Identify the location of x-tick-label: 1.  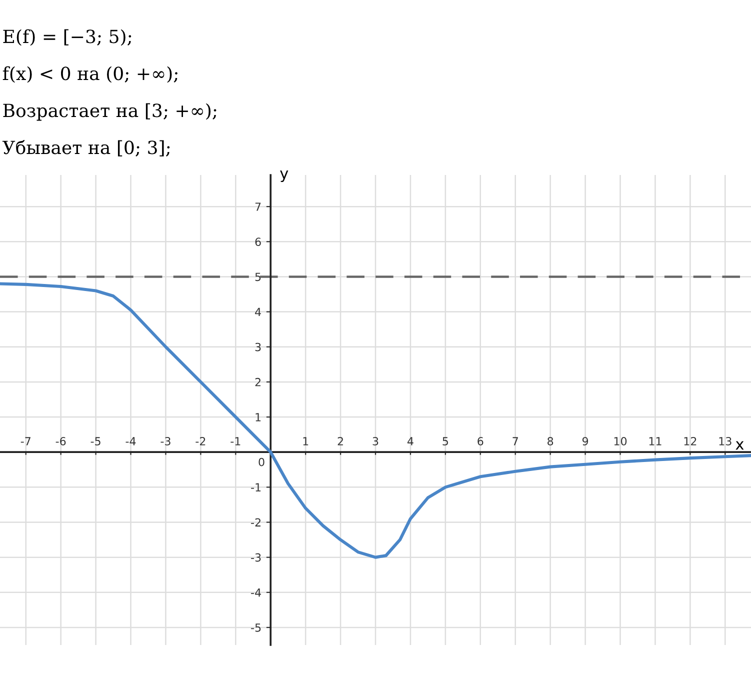
(305, 441).